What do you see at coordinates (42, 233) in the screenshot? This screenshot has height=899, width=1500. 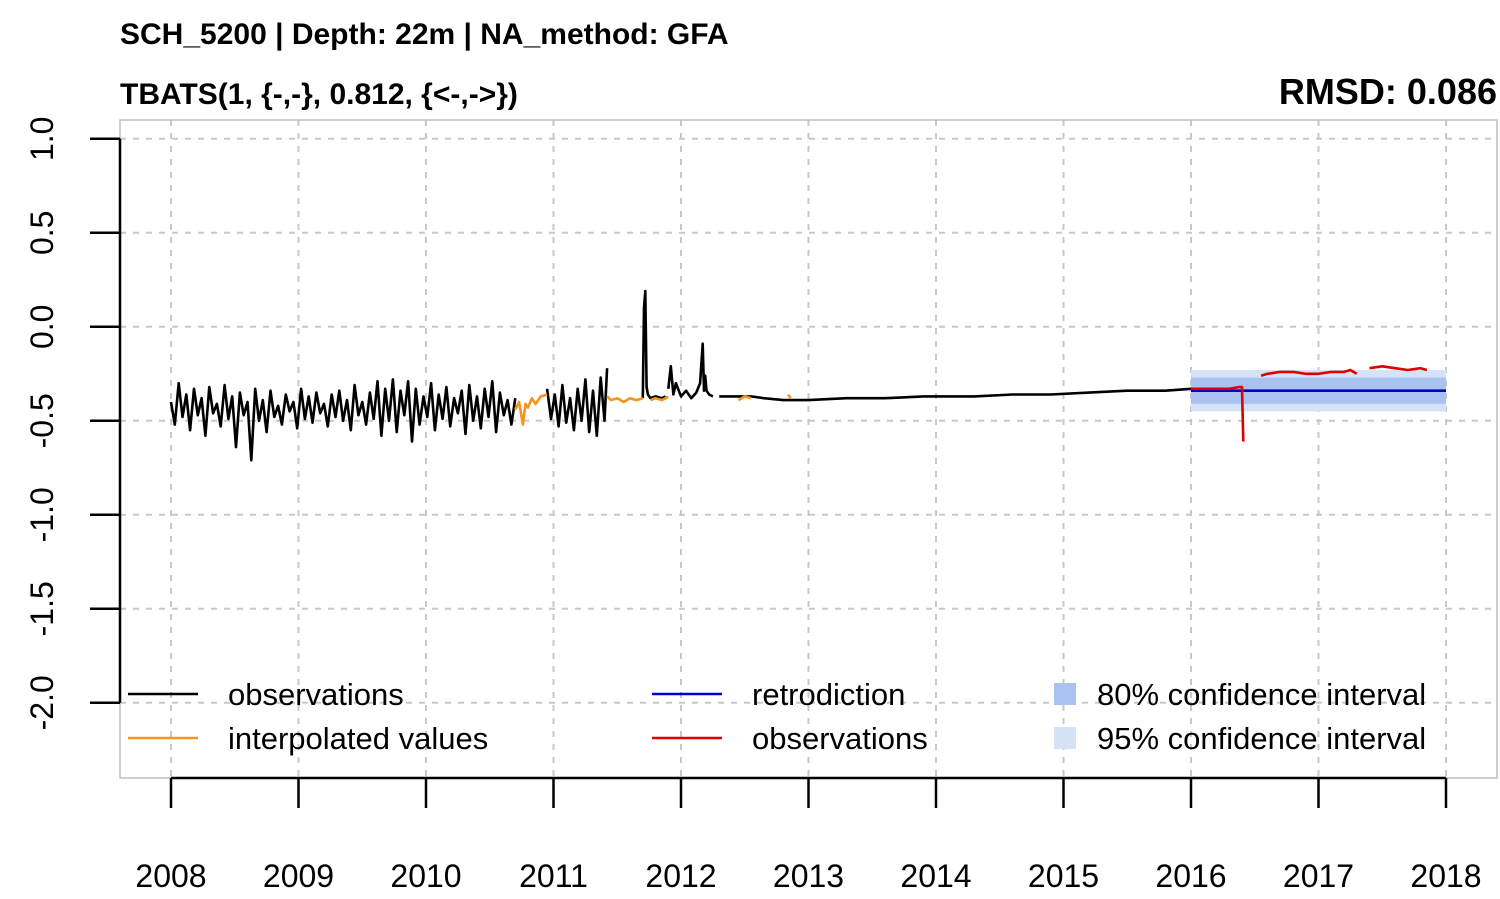 I see `y-tick-label: 0.5` at bounding box center [42, 233].